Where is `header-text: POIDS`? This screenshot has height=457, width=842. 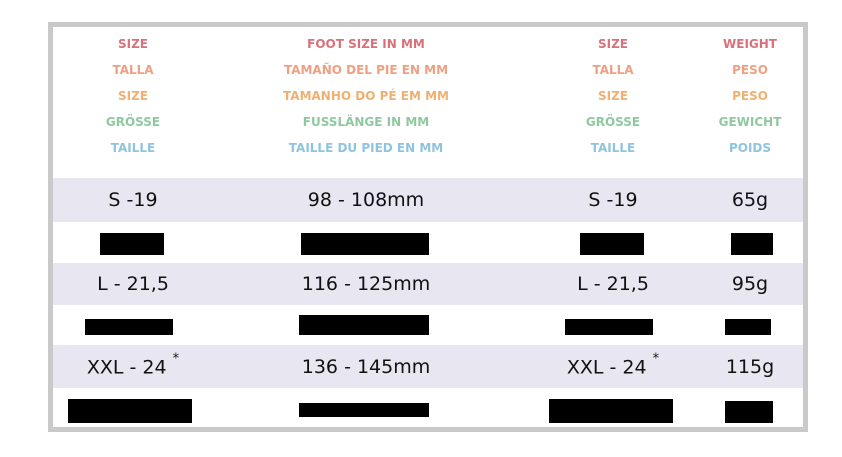 header-text: POIDS is located at coordinates (750, 148).